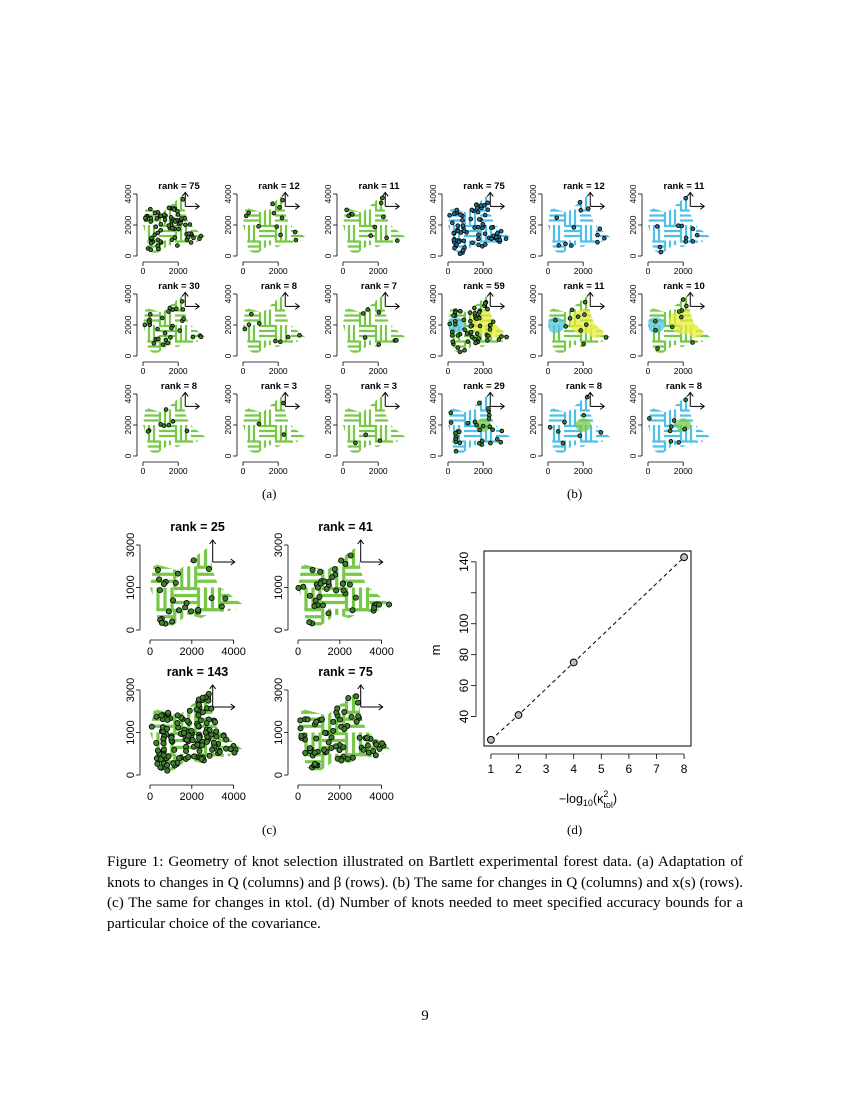 Image resolution: width=850 pixels, height=1100 pixels. Describe the element at coordinates (560, 680) in the screenshot. I see `panel-d-chart: 1 2 3 4 5 6 7 8 40 60 80 100 140 m −log10(κ2 tol)` at that location.